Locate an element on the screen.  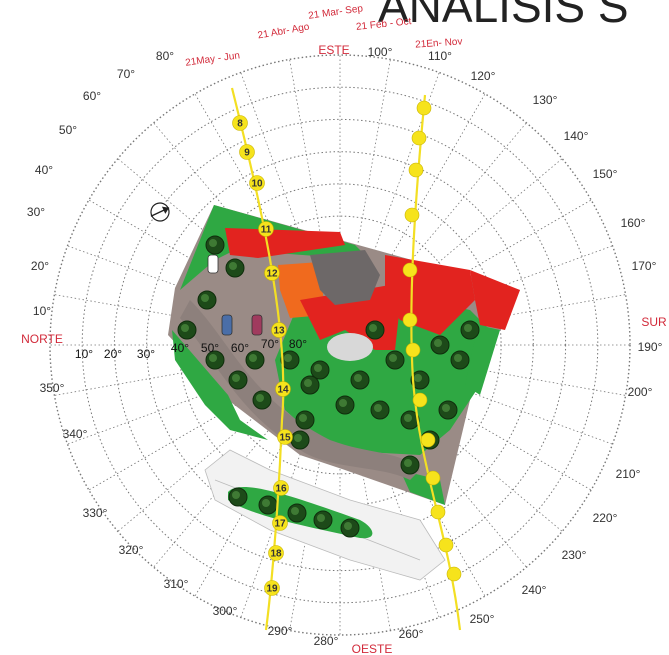
azimuth-labels-11: 130° is located at coordinates (545, 100).